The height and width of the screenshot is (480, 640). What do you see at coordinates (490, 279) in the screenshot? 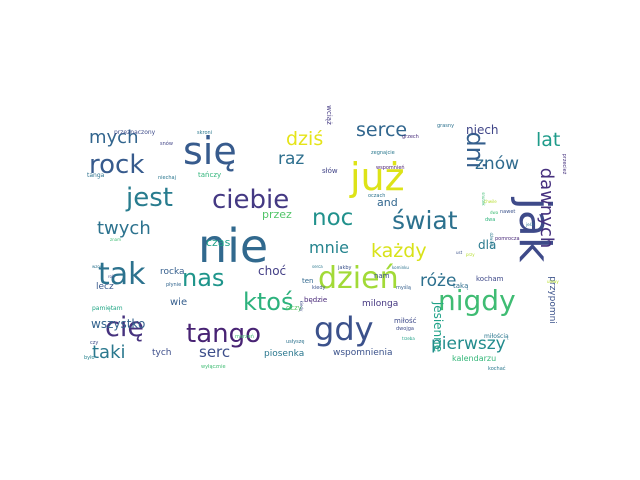
I see `word-kocham: kocham` at bounding box center [490, 279].